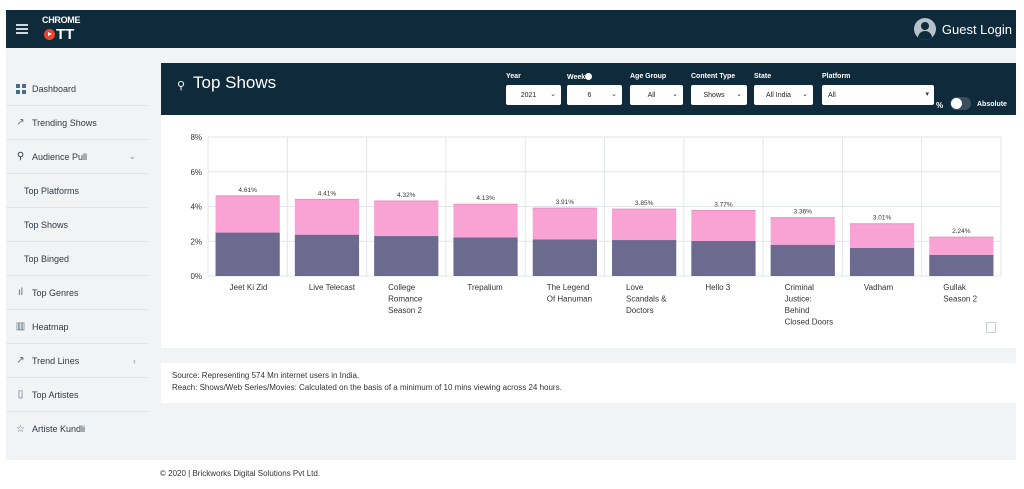 The image size is (1024, 489). I want to click on sidebar-item-audience-pull: ⚲ Audience Pull ⌄, so click(77, 157).